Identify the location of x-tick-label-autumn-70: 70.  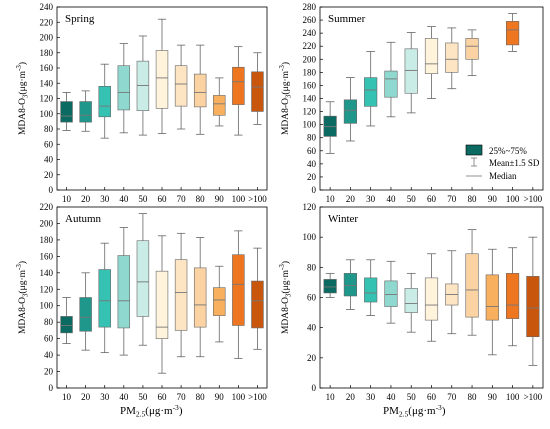
(182, 397).